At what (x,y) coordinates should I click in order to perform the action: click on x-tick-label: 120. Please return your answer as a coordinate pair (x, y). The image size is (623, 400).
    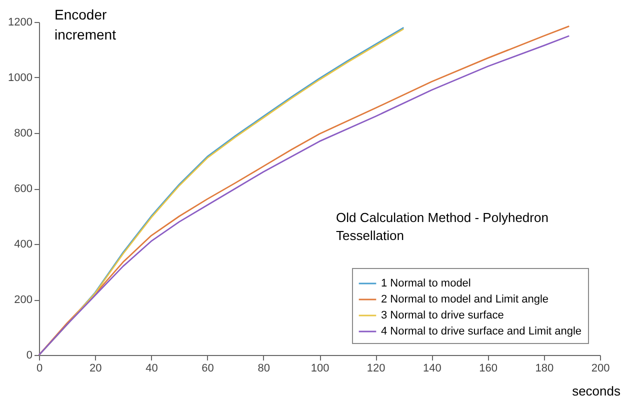
    Looking at the image, I should click on (376, 368).